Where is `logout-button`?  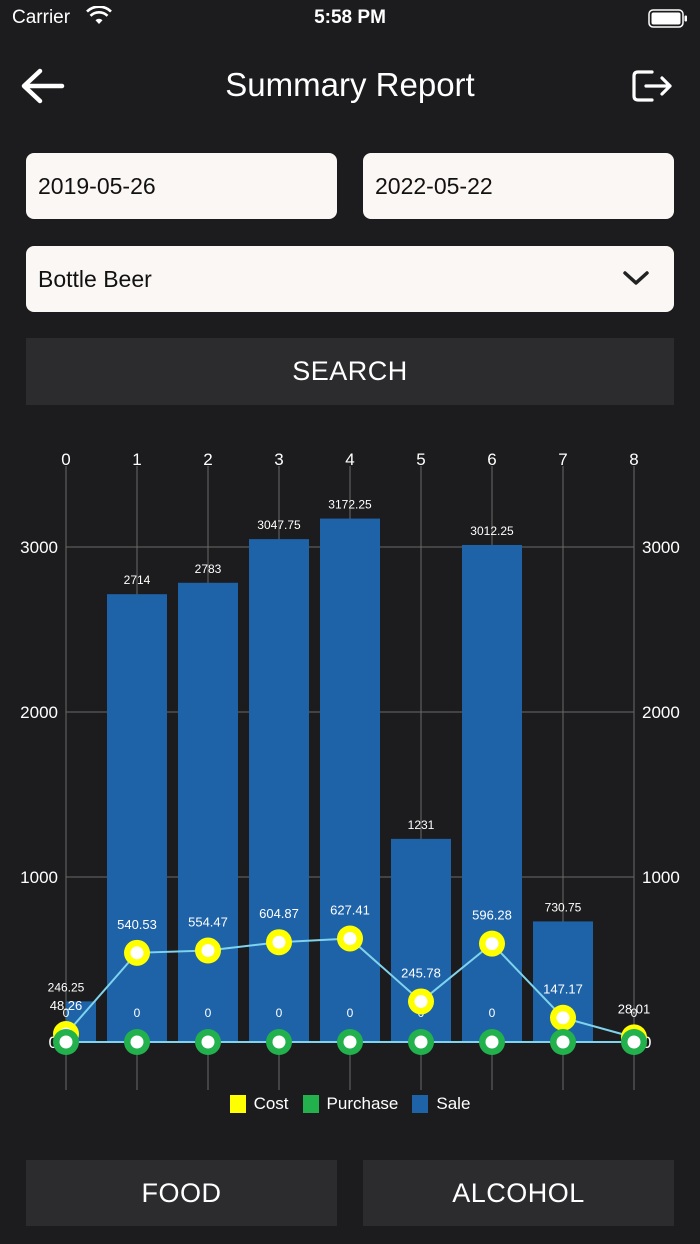
logout-button is located at coordinates (652, 86).